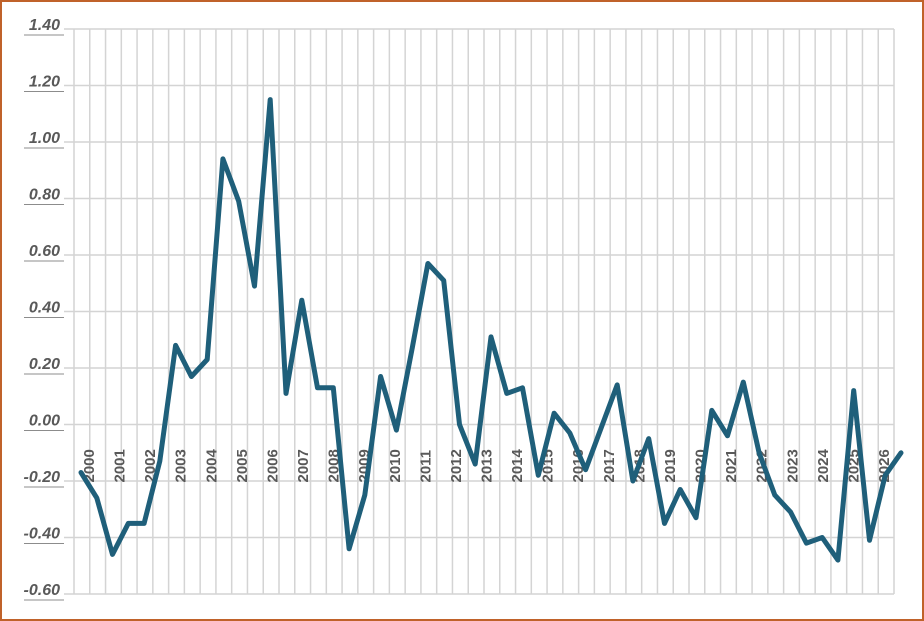 Image resolution: width=924 pixels, height=621 pixels. Describe the element at coordinates (792, 465) in the screenshot. I see `x-tick-label: 2023` at that location.